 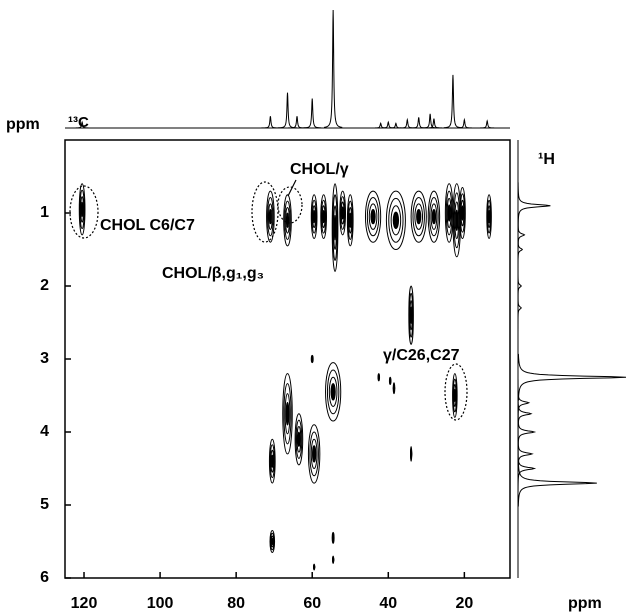 I want to click on annotation: CHOL C6/C7, so click(x=147, y=225).